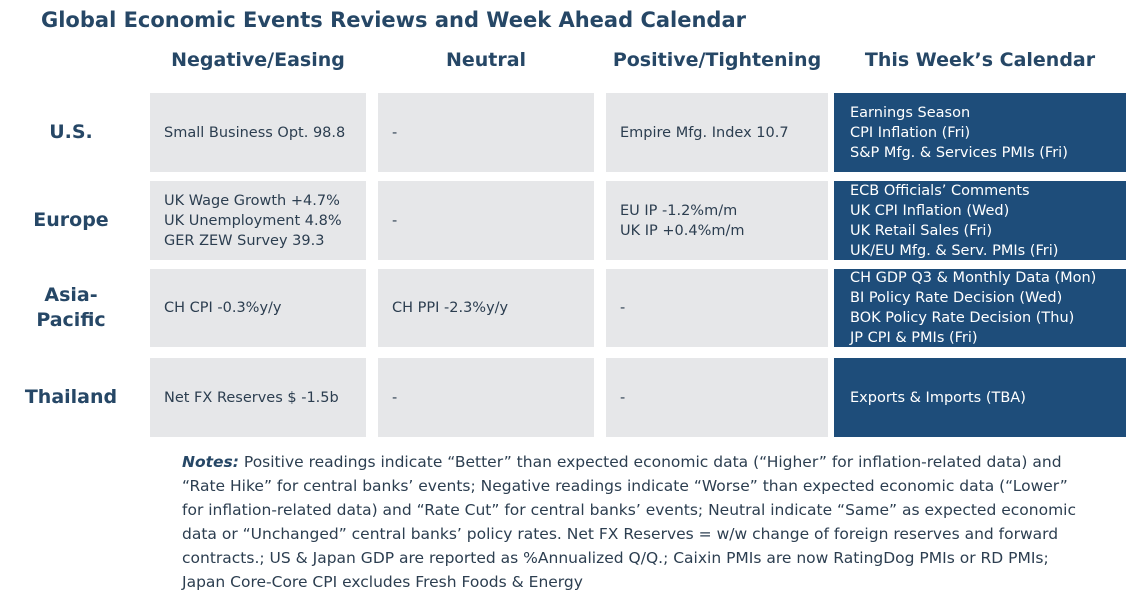  Describe the element at coordinates (962, 318) in the screenshot. I see `calendar-item: BOK Policy Rate Decision (Thu)` at that location.